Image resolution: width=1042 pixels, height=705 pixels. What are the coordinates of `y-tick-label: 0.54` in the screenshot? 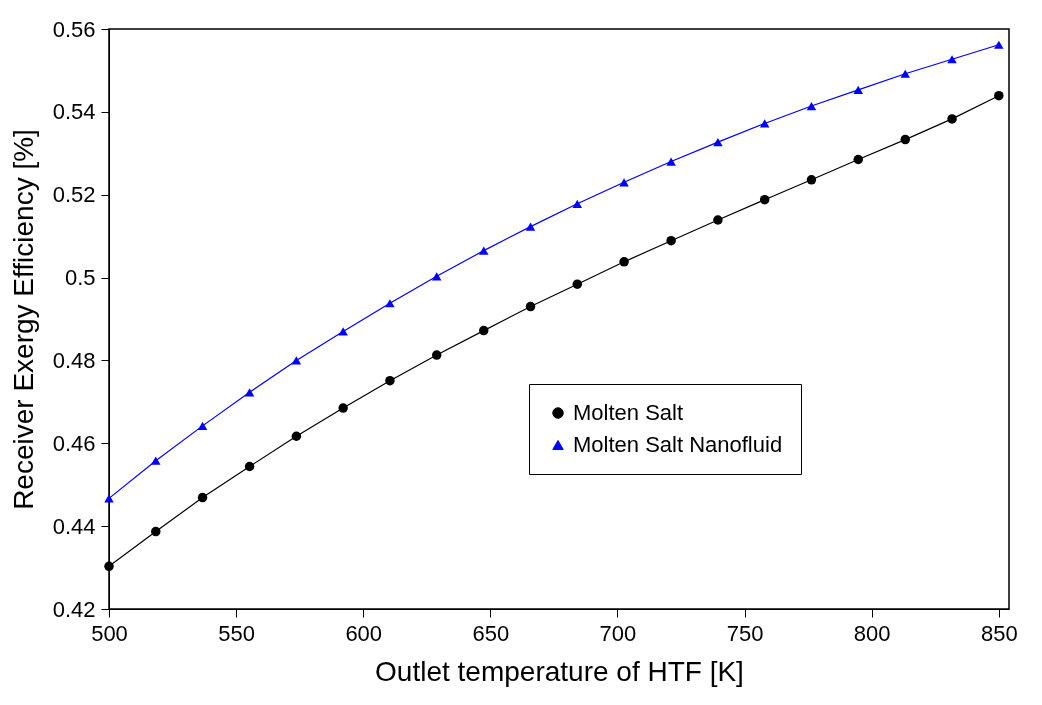 It's located at (74, 112).